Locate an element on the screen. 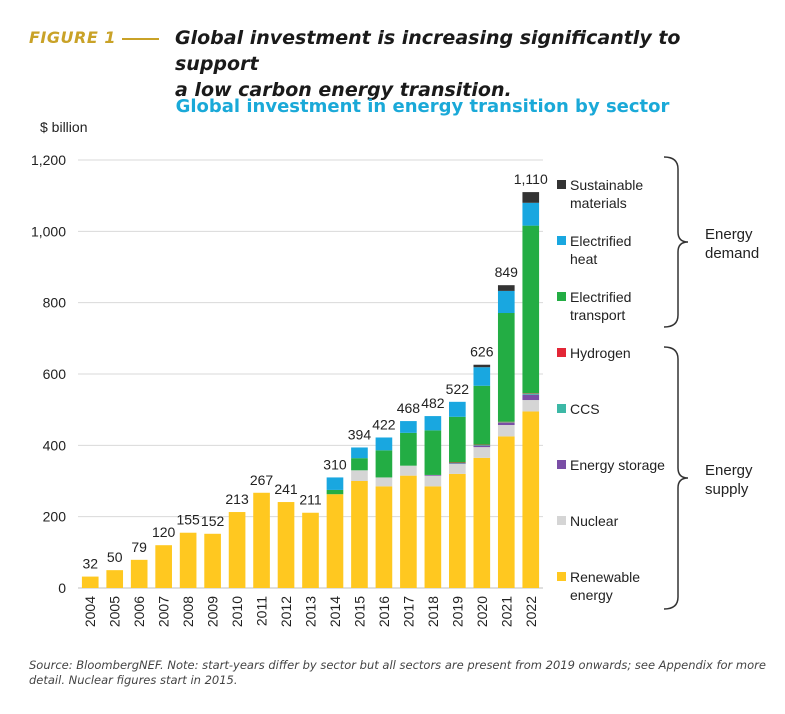  total-label: 79 is located at coordinates (139, 547).